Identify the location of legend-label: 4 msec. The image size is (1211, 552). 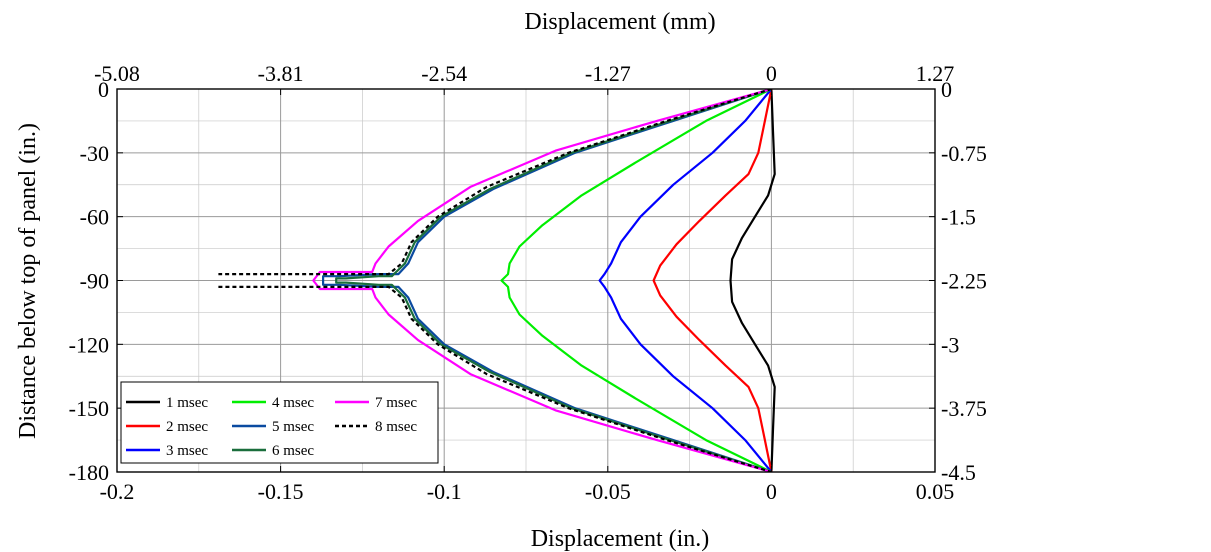
(293, 403).